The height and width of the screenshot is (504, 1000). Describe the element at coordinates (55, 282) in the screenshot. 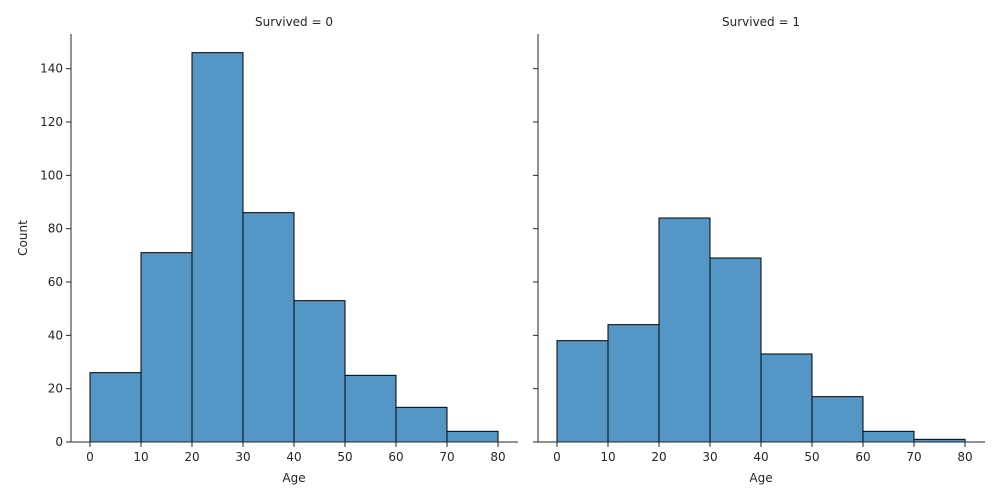

I see `y-tick-label: 60` at that location.